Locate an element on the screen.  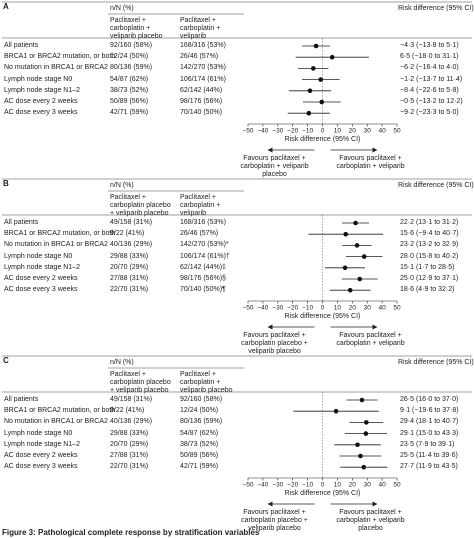
row-label: All patients is located at coordinates (21, 399).